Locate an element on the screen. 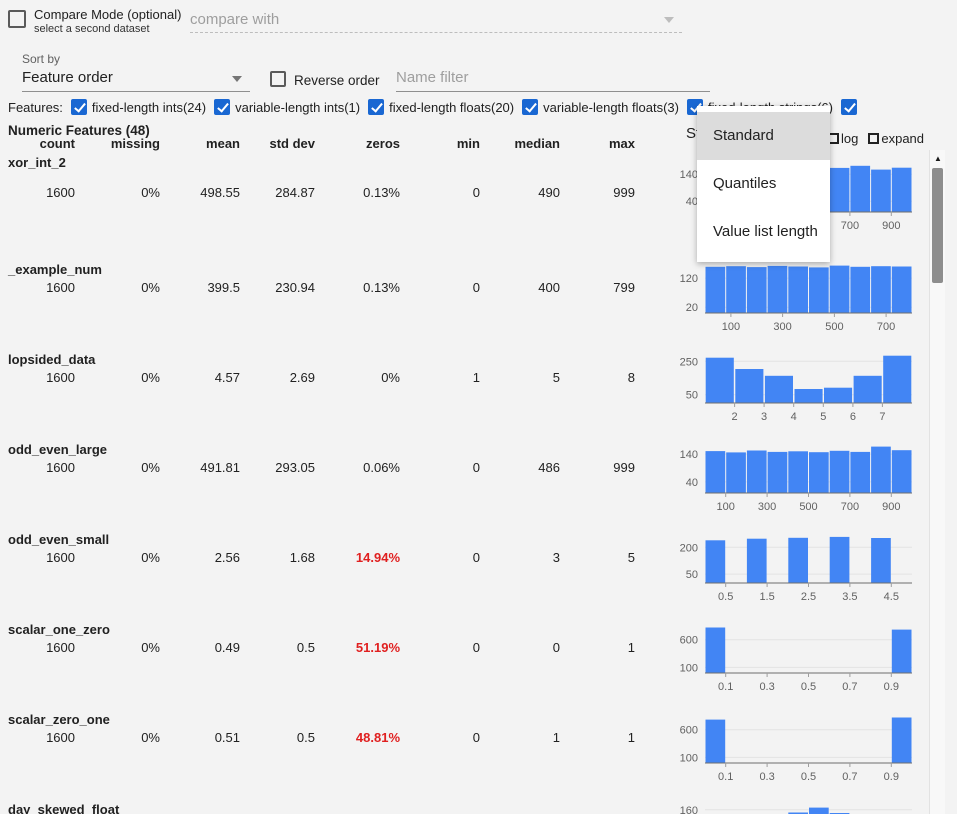  stat-zeros: 14.94% is located at coordinates (377, 557).